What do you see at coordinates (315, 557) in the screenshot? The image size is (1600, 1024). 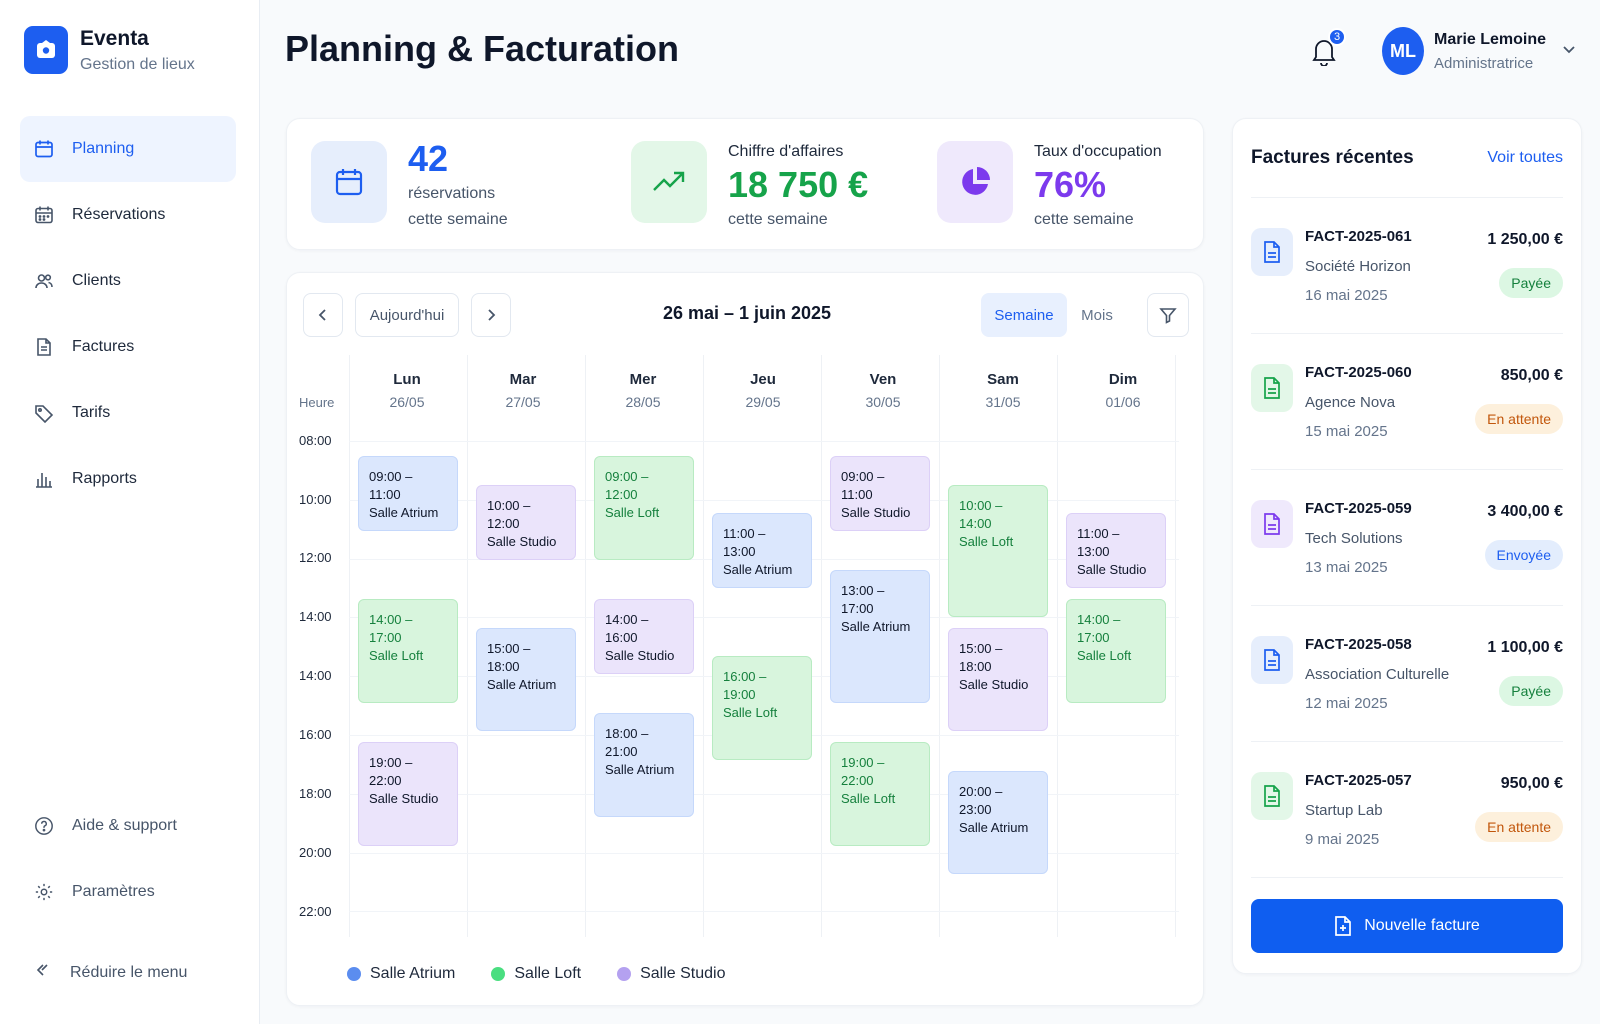 I see `time-label: 12:00` at bounding box center [315, 557].